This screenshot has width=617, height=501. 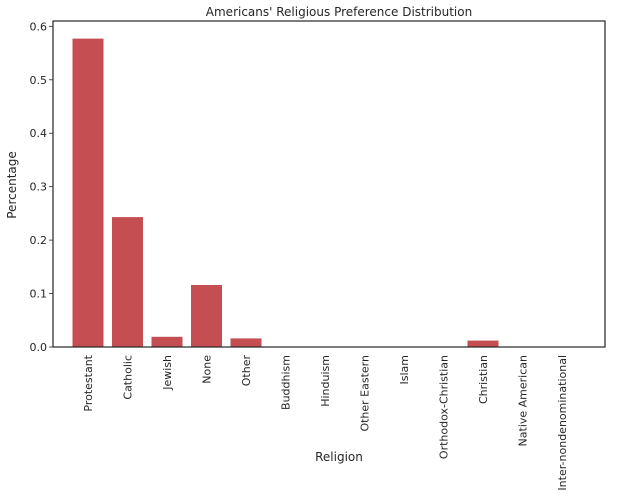 I want to click on bar-christian, so click(x=483, y=343).